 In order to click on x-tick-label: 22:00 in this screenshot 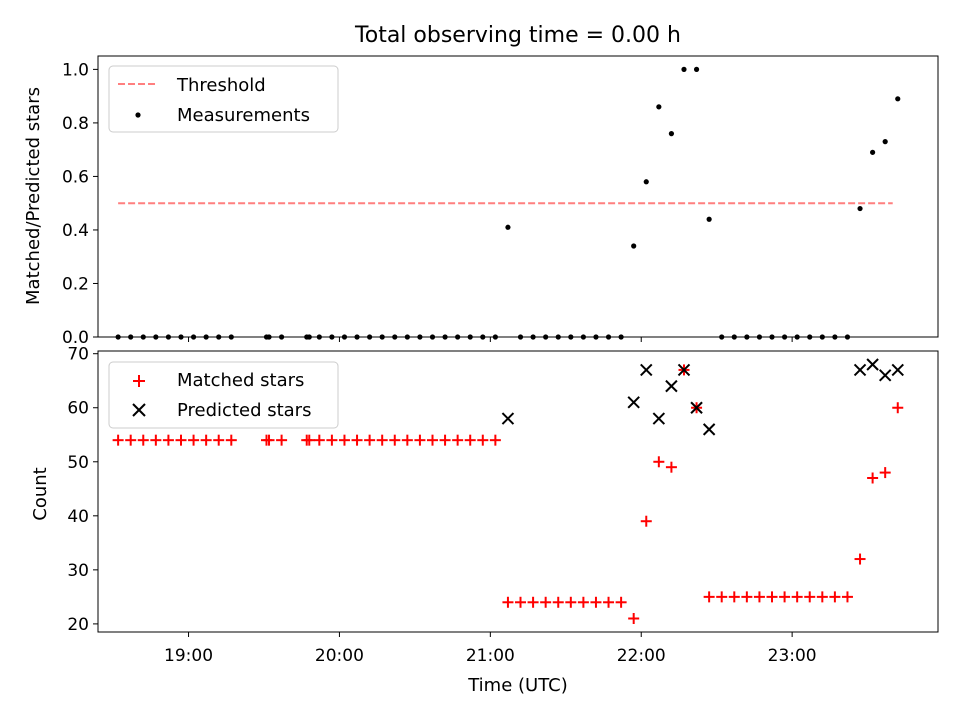, I will do `click(641, 656)`.